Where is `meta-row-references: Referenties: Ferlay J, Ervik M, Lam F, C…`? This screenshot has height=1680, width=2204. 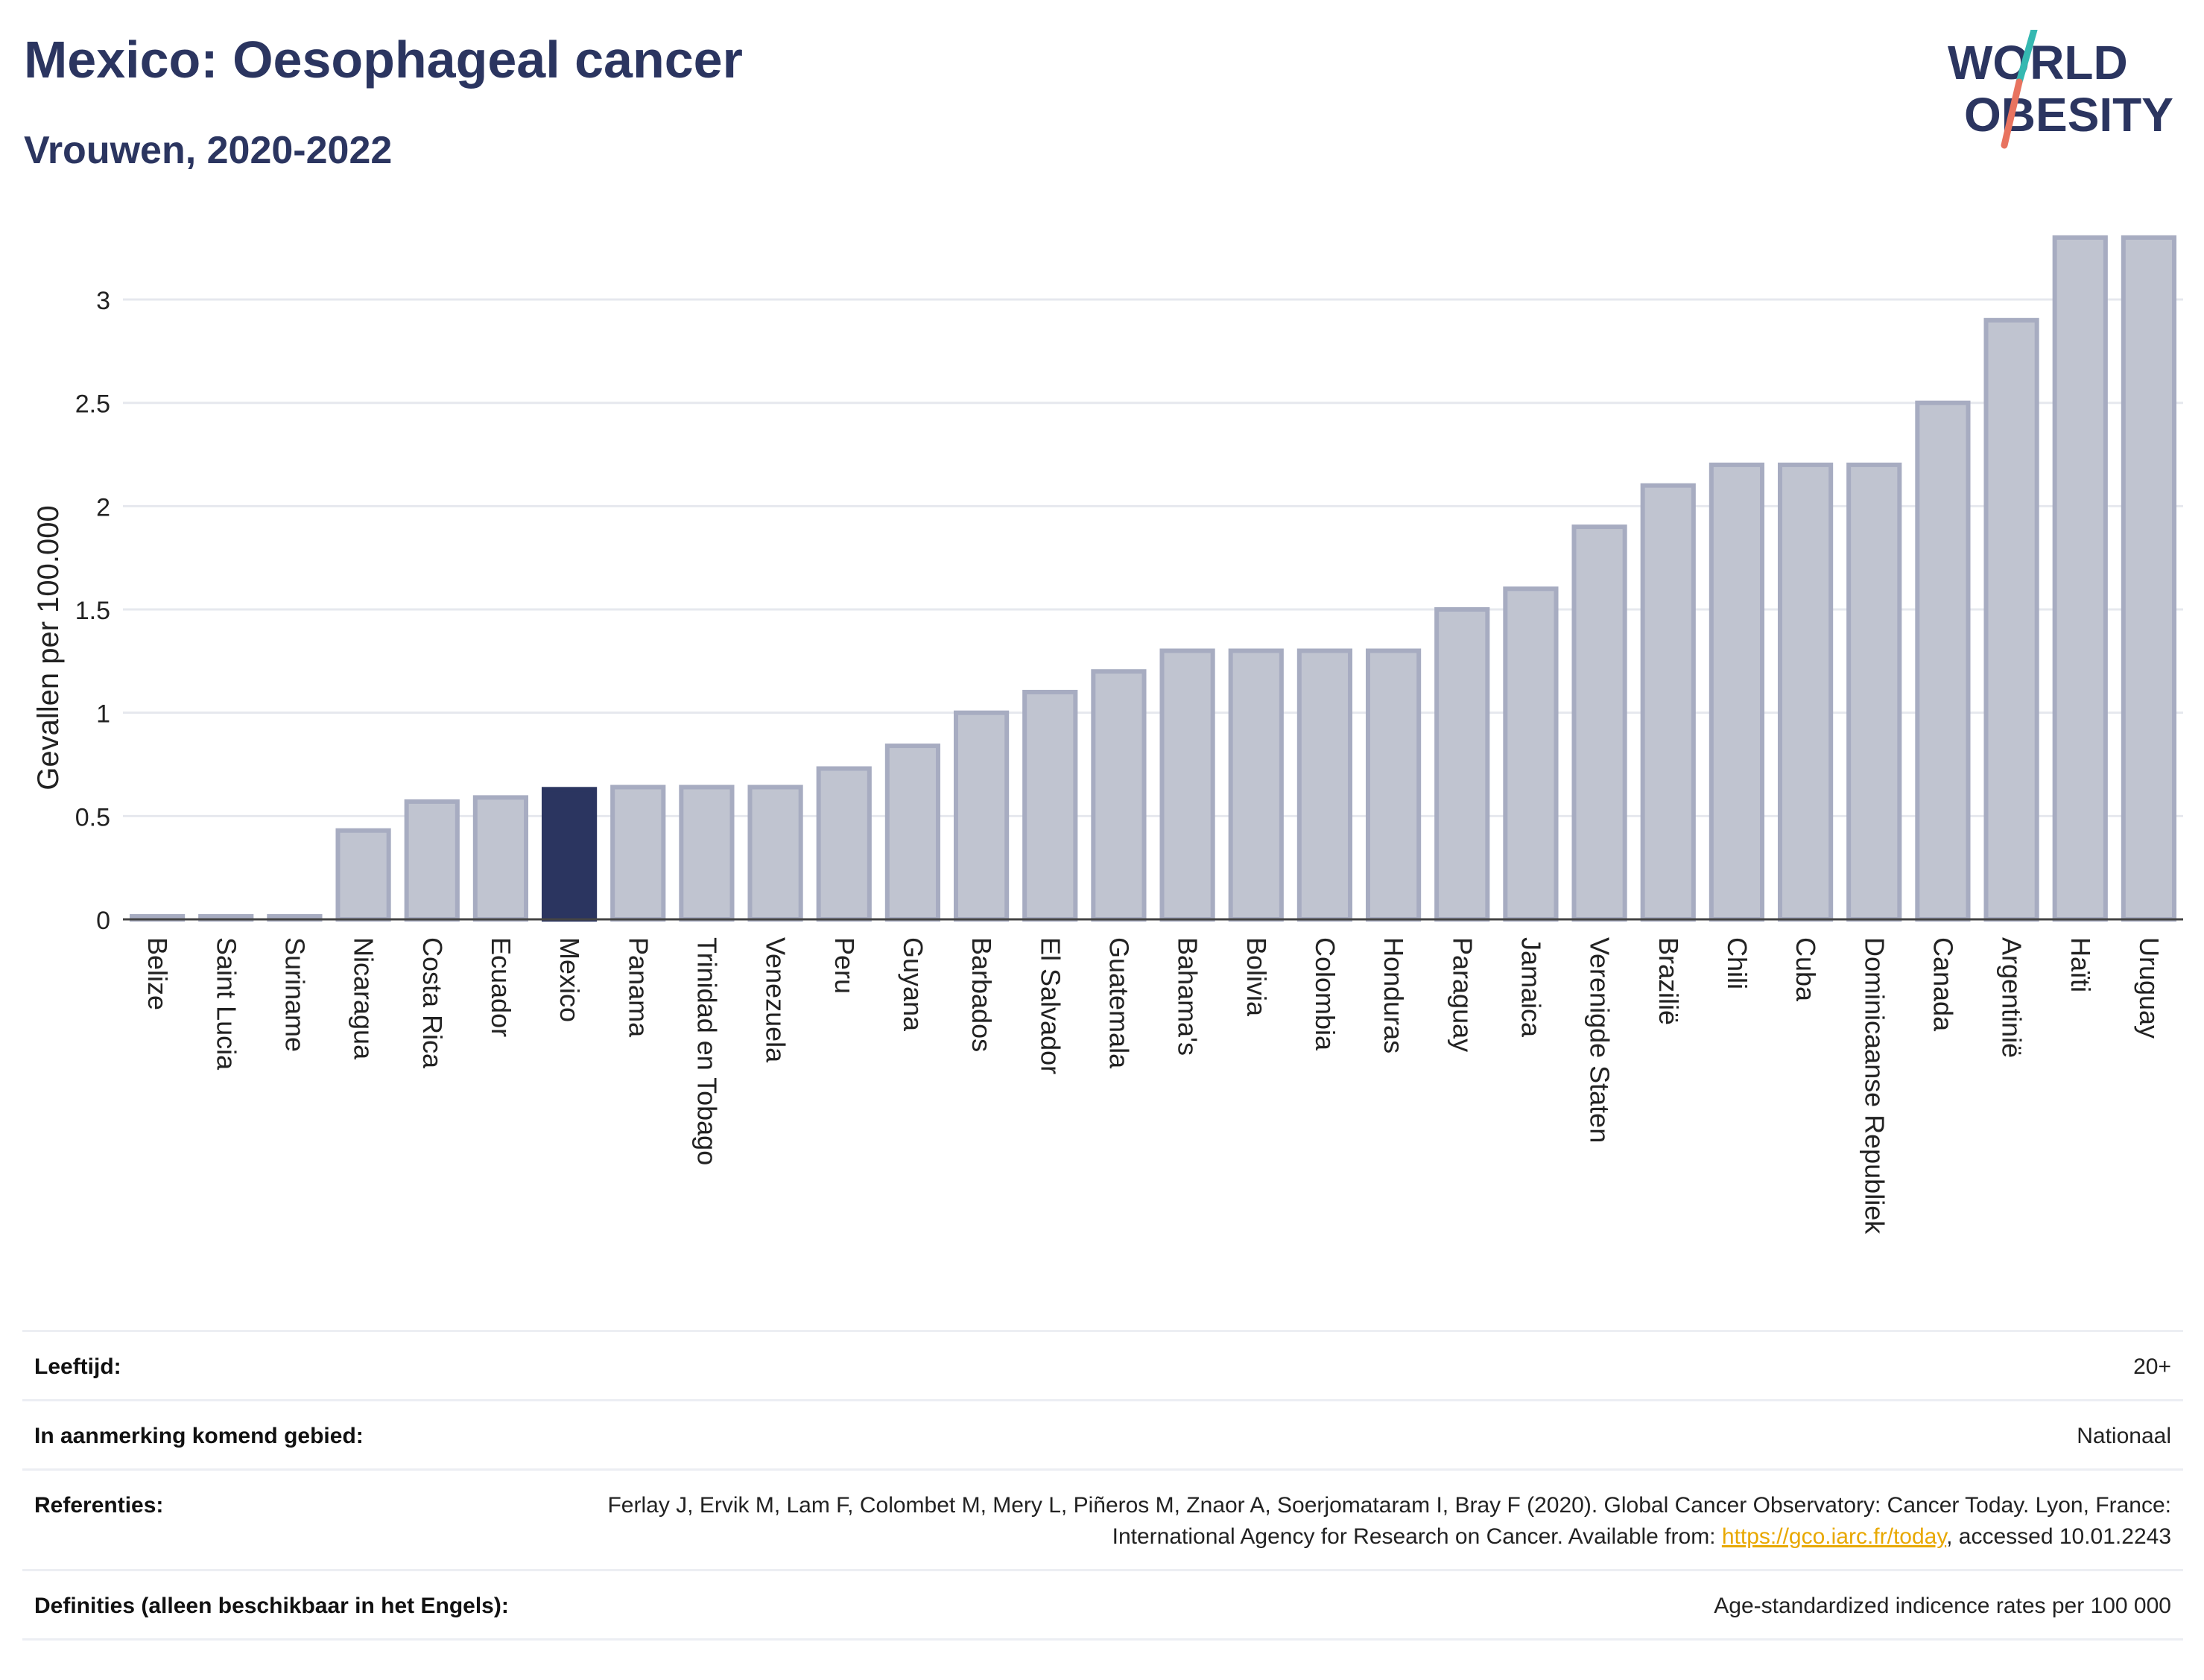
meta-row-references: Referenties: Ferlay J, Ervik M, Lam F, C… is located at coordinates (1102, 1518).